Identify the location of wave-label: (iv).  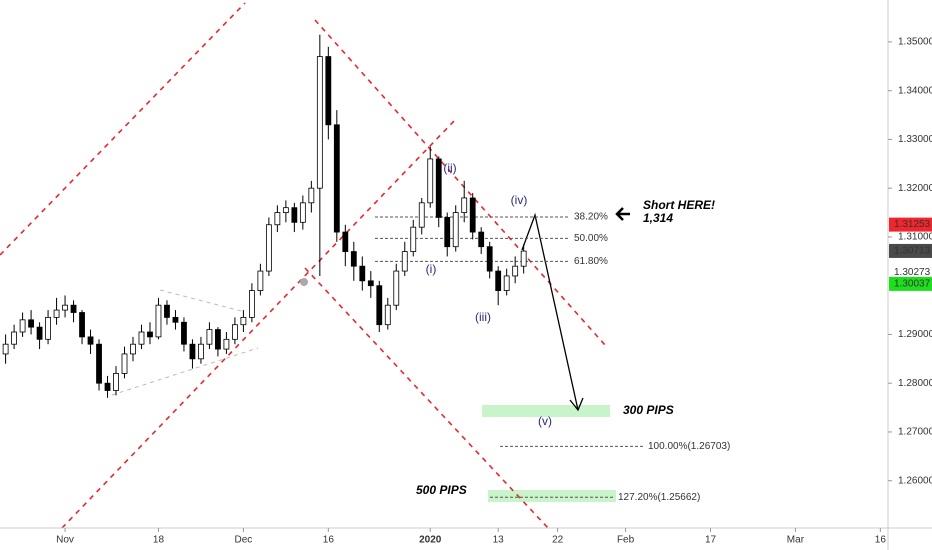
(519, 200).